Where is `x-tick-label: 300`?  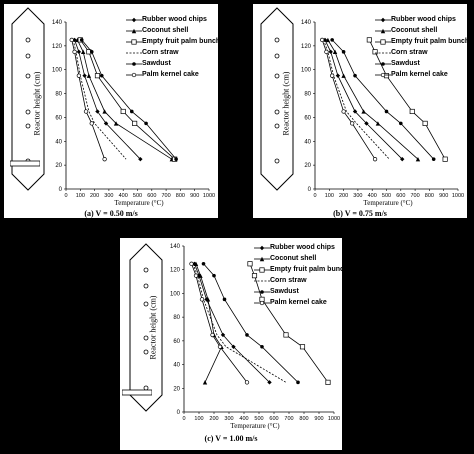 x-tick-label: 300 is located at coordinates (228, 419).